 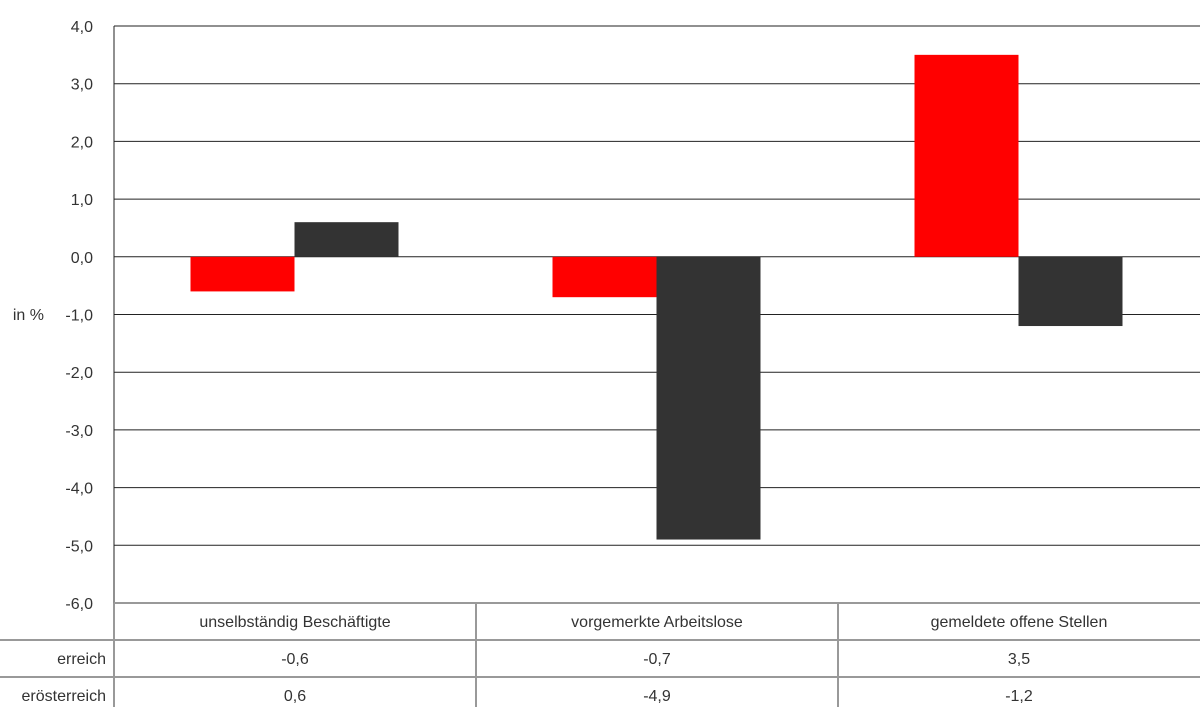 What do you see at coordinates (81, 659) in the screenshot?
I see `series-name: erreich` at bounding box center [81, 659].